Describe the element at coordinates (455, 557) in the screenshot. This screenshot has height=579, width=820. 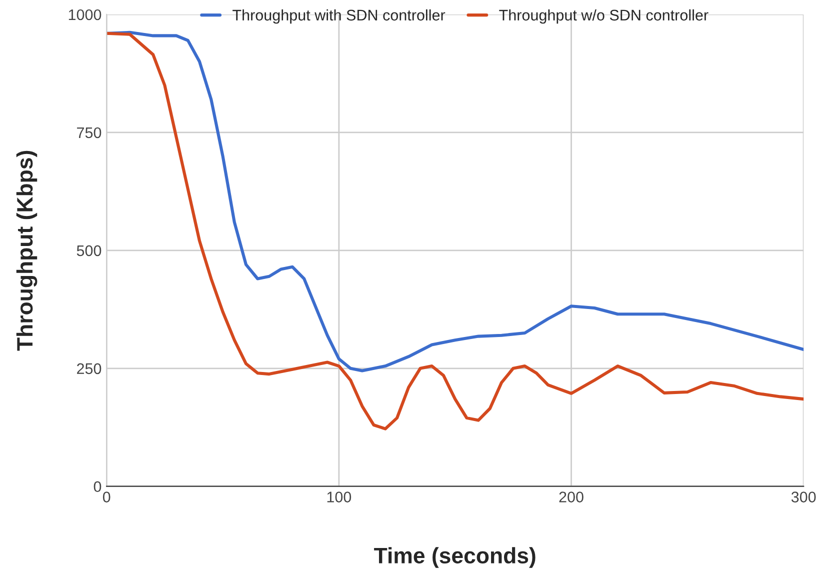
I see `x-axis-title: Time (seconds)` at that location.